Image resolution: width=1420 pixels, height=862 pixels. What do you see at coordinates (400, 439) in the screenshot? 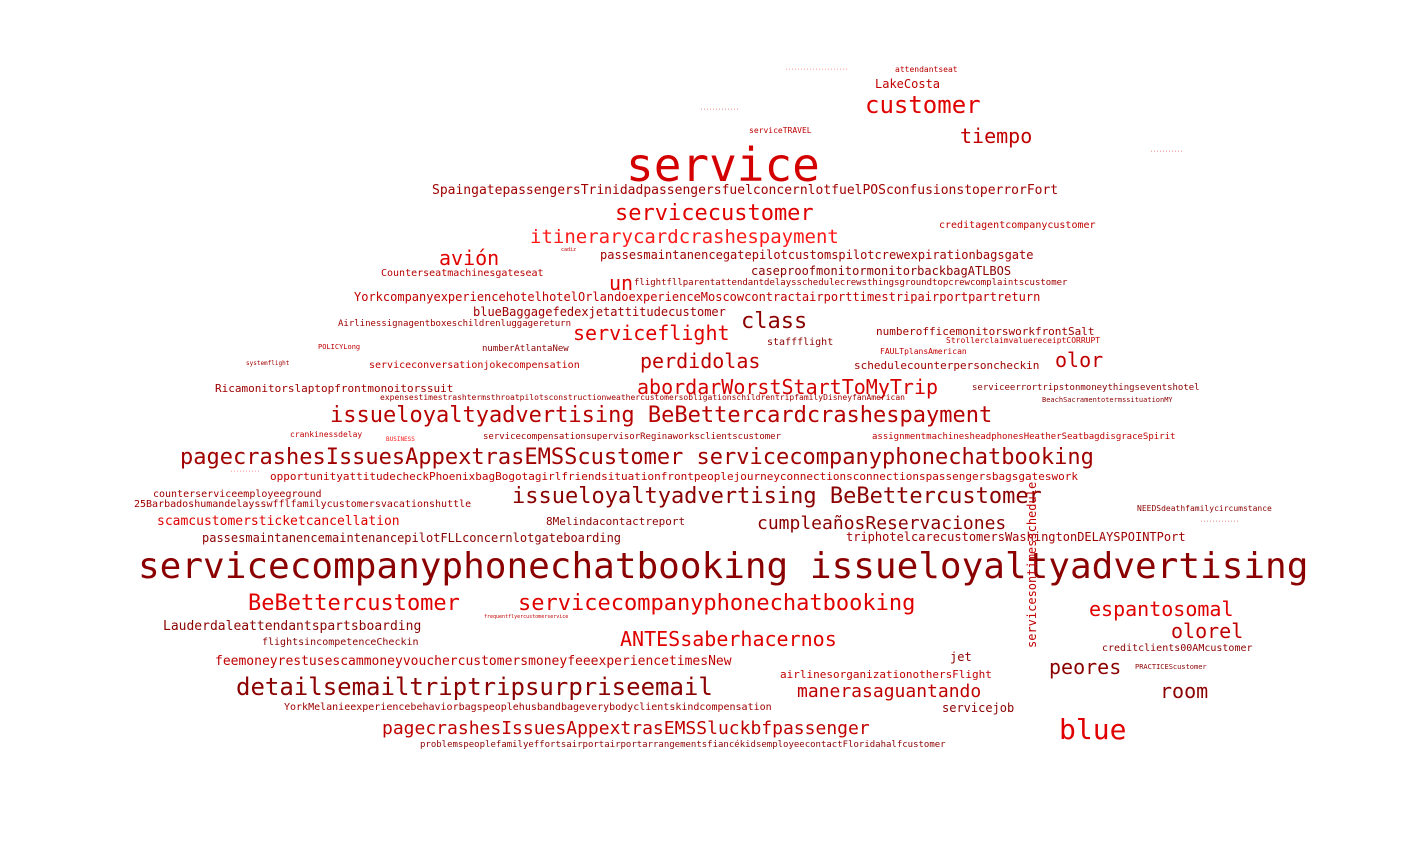
I see `word-business: BUSINESS` at bounding box center [400, 439].